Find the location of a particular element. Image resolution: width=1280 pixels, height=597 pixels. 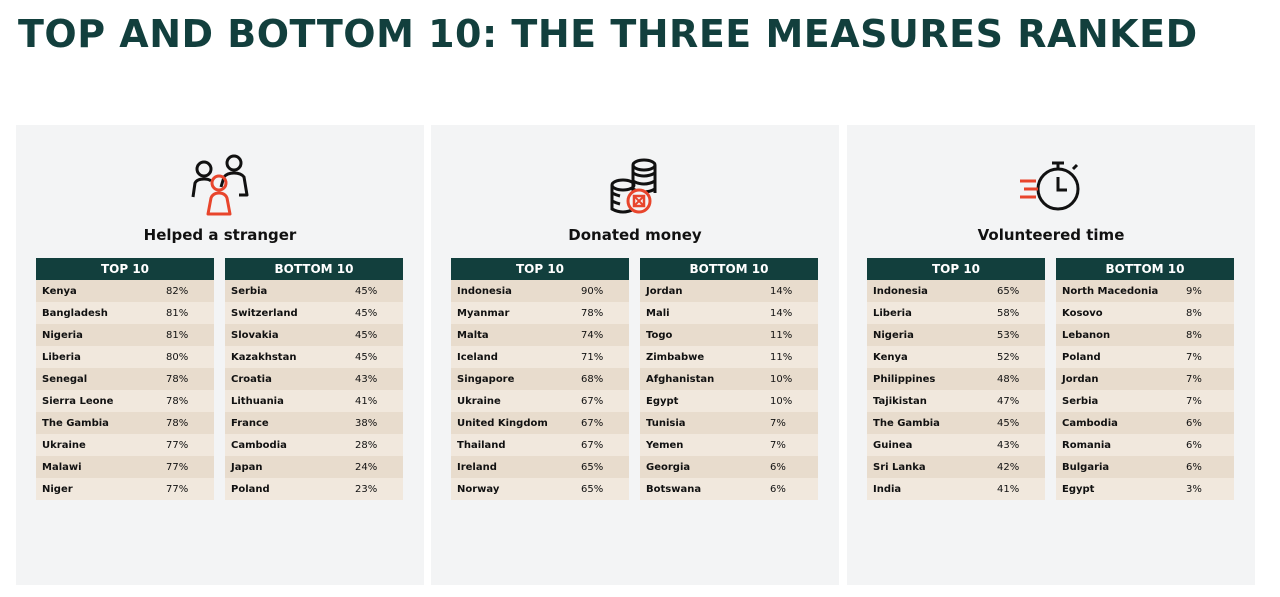

country-name: Afghanistan is located at coordinates (680, 379).